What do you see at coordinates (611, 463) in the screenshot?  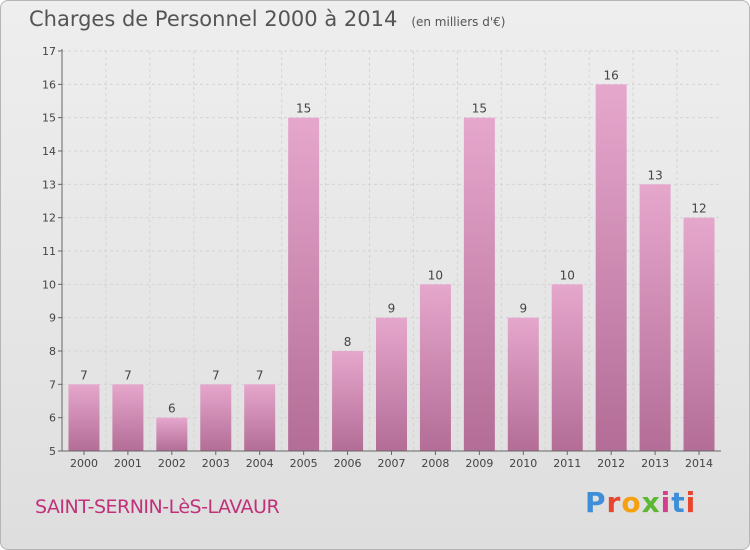 I see `x-tick-label: 2012` at bounding box center [611, 463].